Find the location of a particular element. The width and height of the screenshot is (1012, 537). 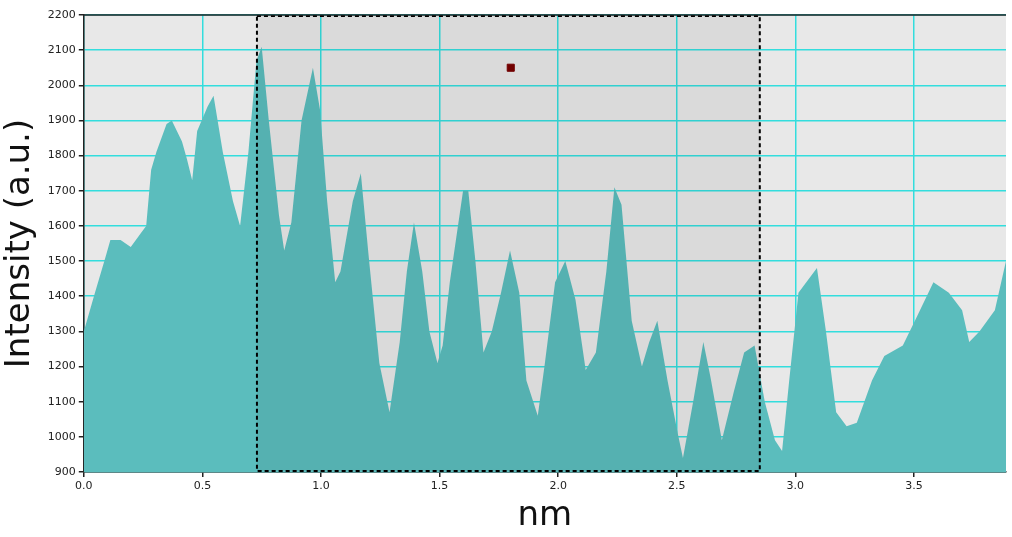

y-tick-label: 1200 is located at coordinates (61, 366).